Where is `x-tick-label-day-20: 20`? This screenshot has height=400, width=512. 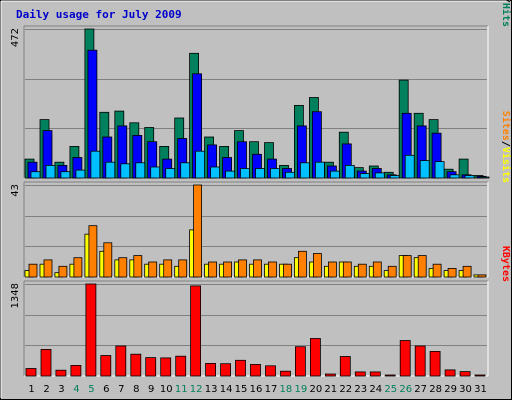
x-tick-label-day-20: 20 is located at coordinates (316, 389).